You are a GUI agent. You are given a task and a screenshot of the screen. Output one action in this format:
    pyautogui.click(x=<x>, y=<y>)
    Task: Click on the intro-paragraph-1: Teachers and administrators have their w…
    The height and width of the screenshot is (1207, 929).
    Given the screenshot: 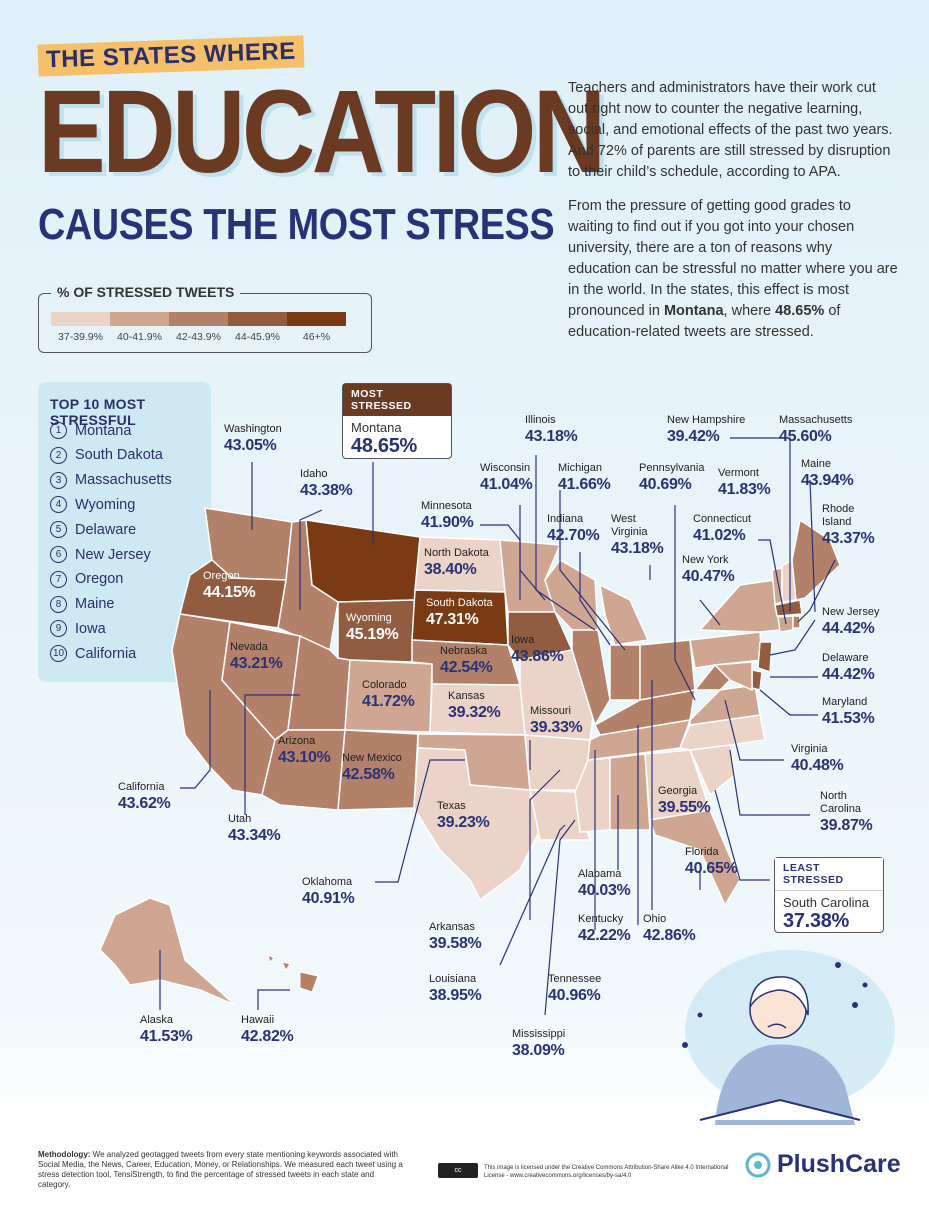 What is the action you would take?
    pyautogui.click(x=730, y=130)
    